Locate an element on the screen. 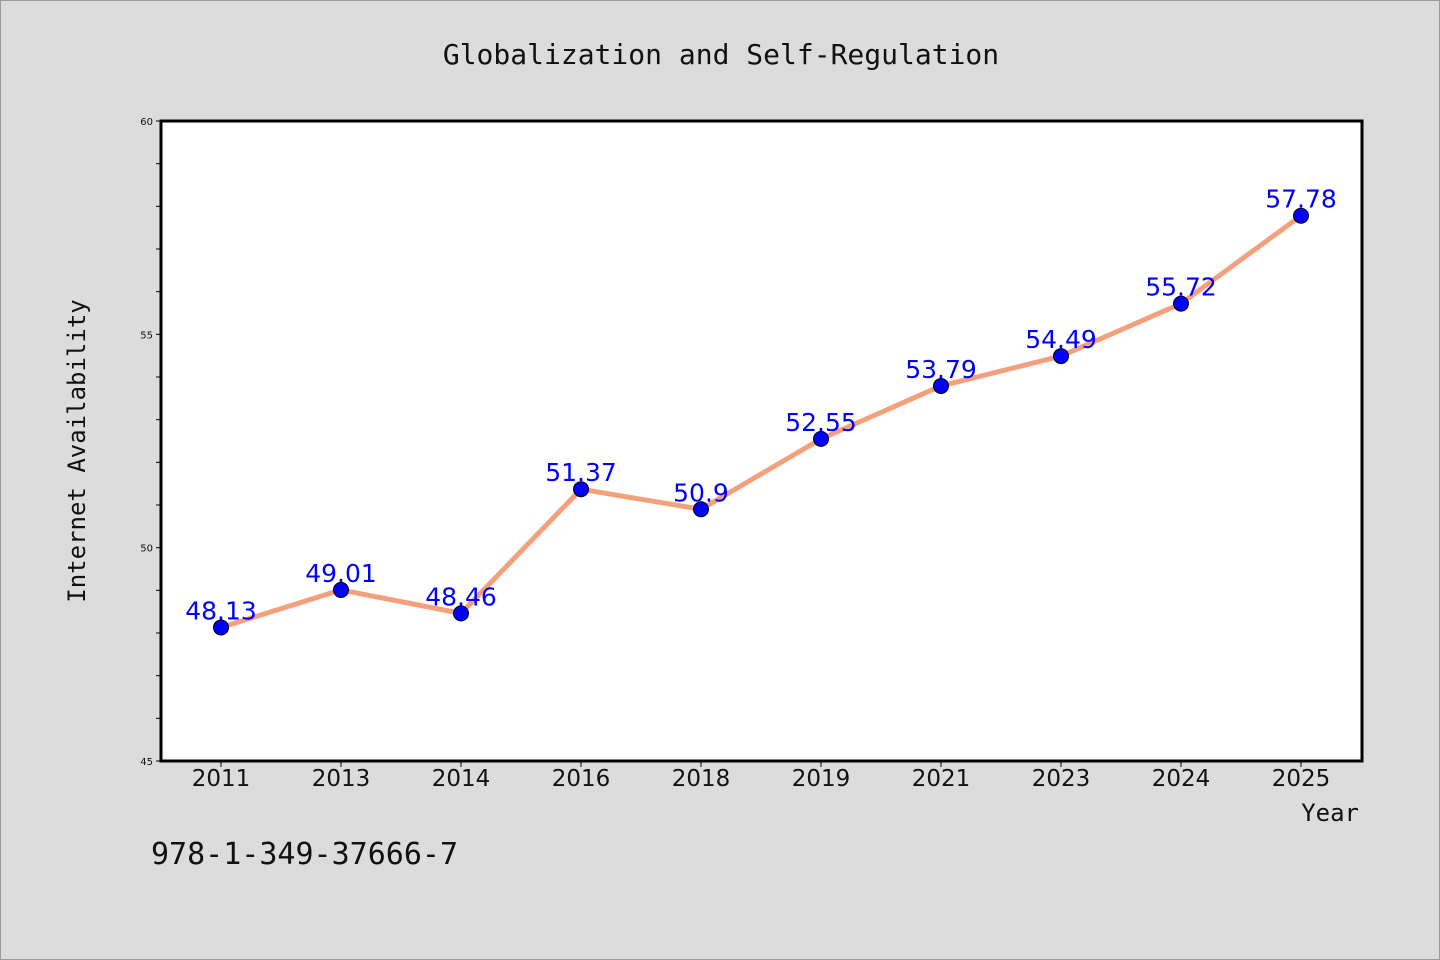 This screenshot has height=960, width=1440. data-label: 54.49 is located at coordinates (1061, 339).